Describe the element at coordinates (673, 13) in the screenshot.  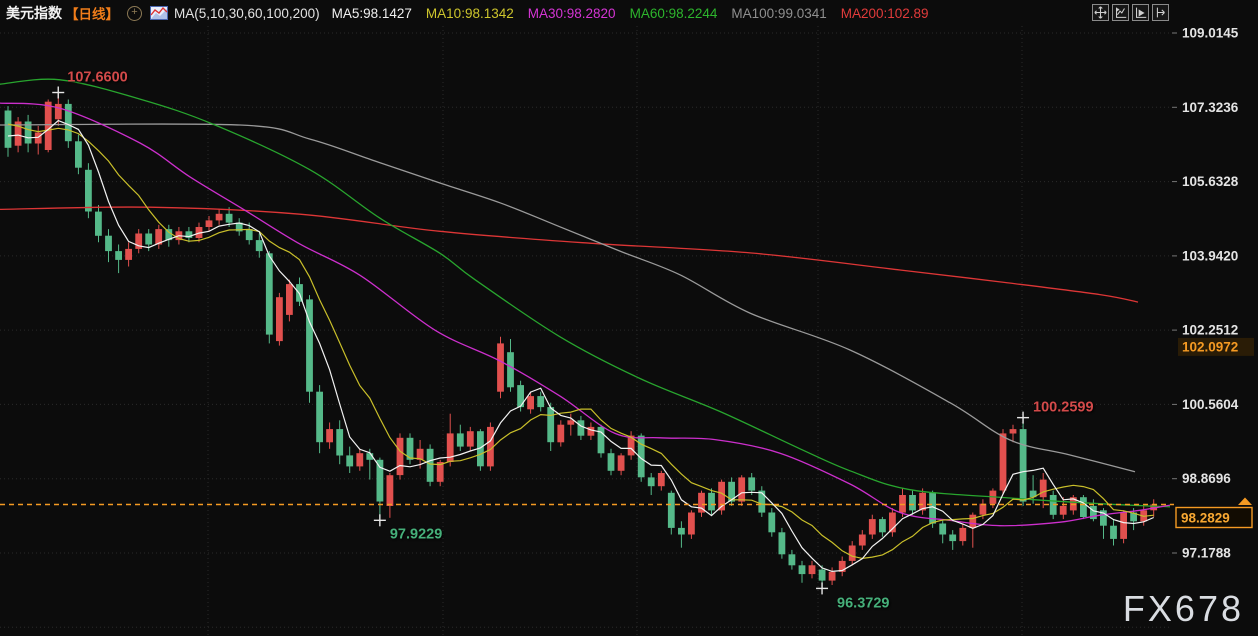
I see `ma-legend-item-3: MA60:98.2244` at that location.